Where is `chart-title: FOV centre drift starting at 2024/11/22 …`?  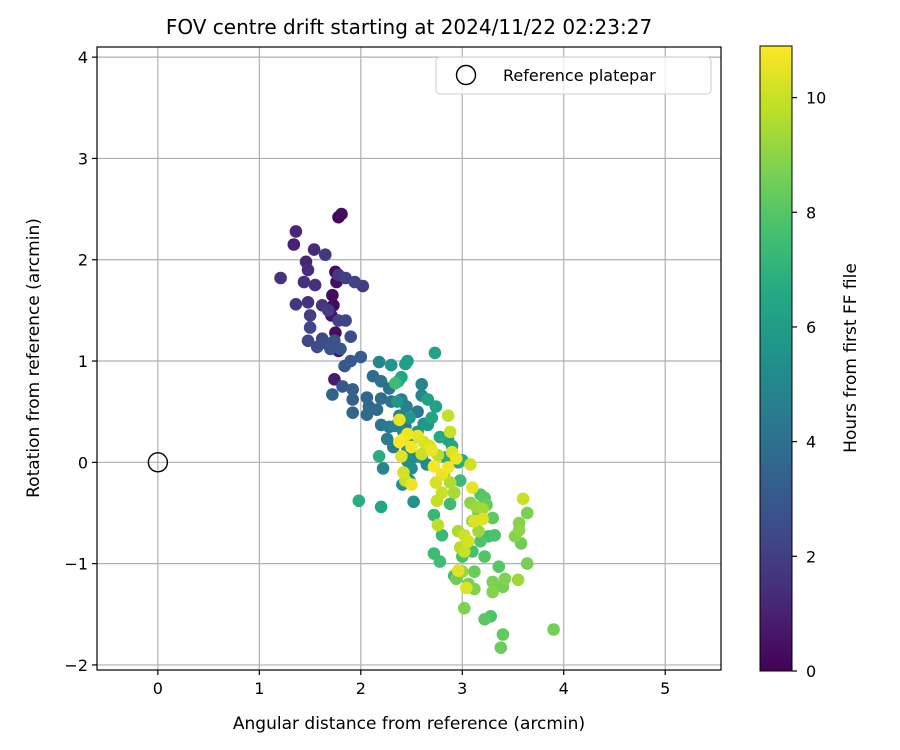 chart-title: FOV centre drift starting at 2024/11/22 … is located at coordinates (409, 27).